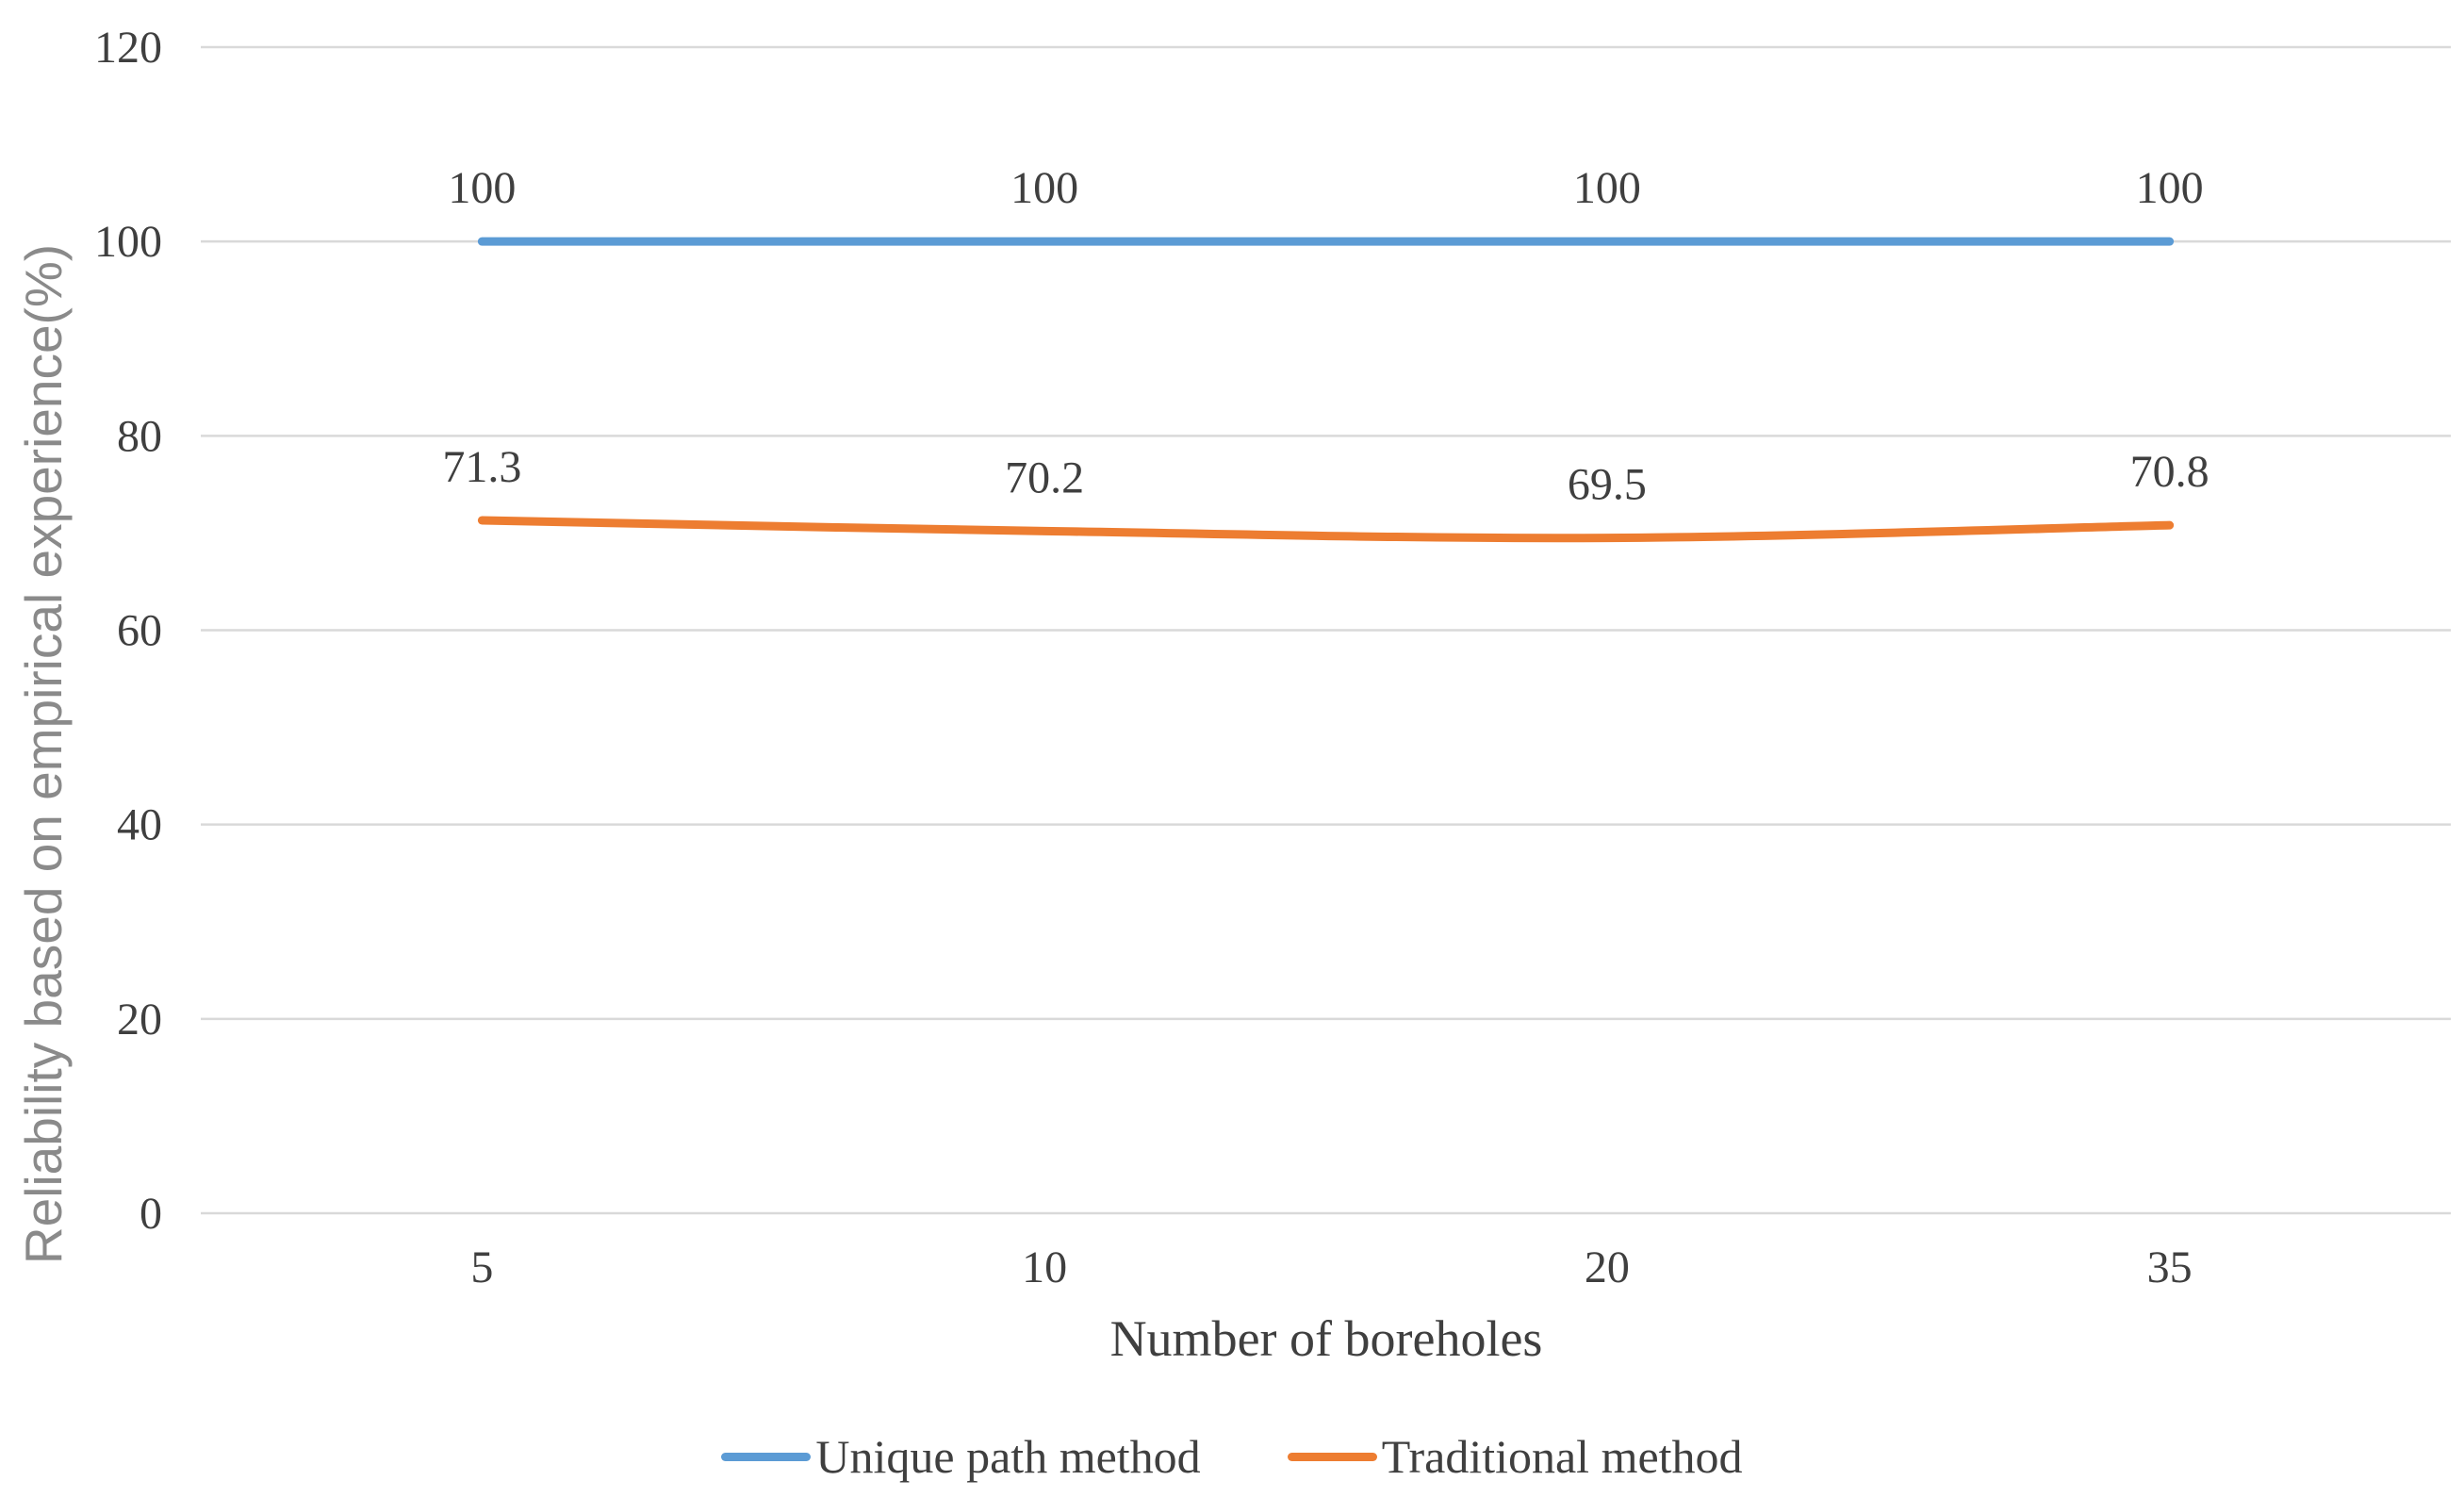  What do you see at coordinates (1232, 1457) in the screenshot?
I see `legend: Unique path method Traditional method` at bounding box center [1232, 1457].